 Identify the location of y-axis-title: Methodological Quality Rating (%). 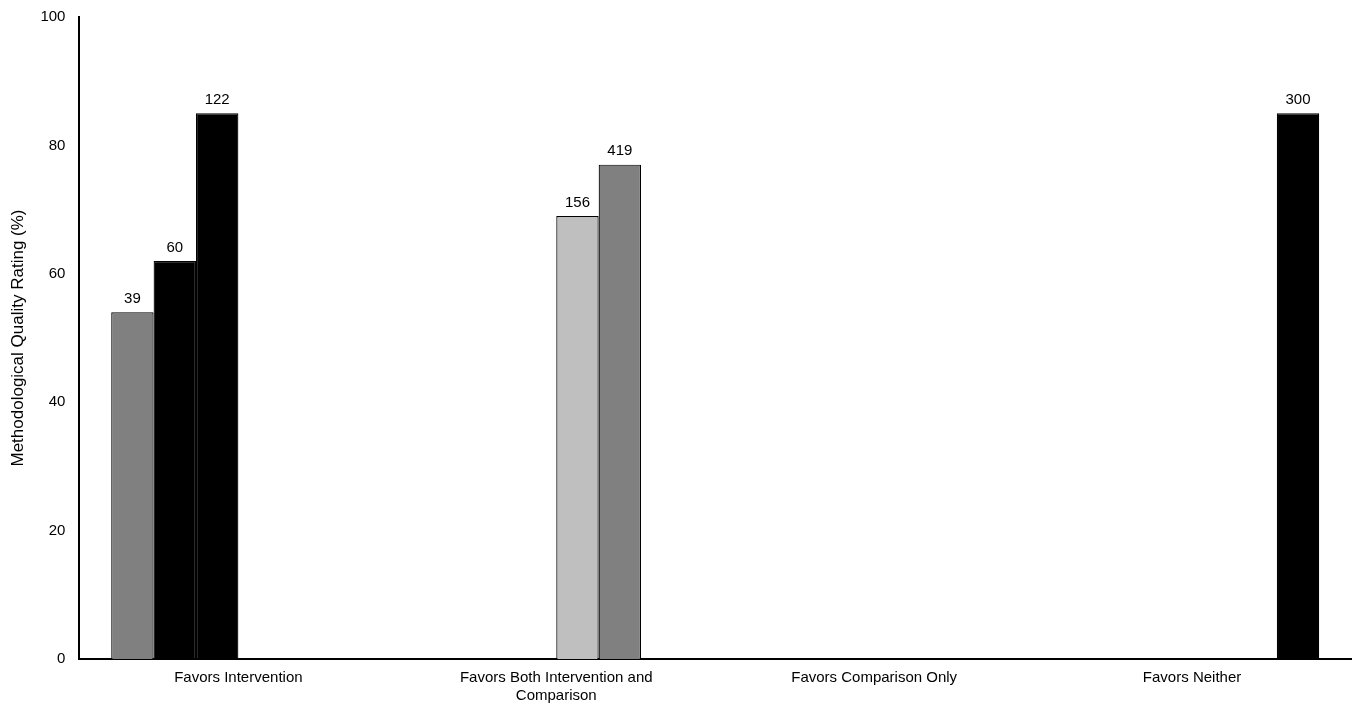
(17, 338).